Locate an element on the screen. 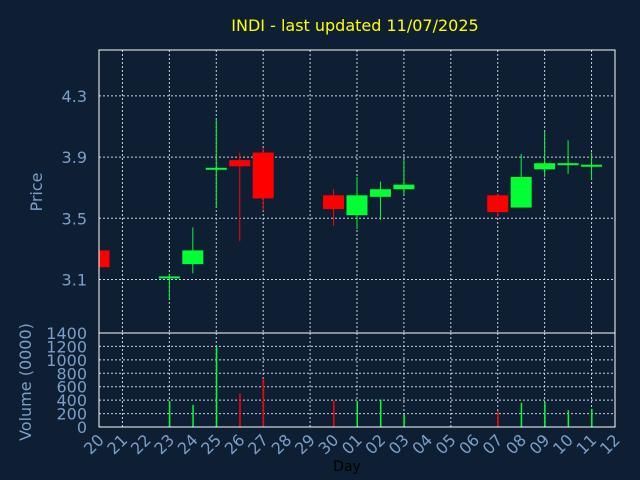 The image size is (640, 480). volume-tick-label: 1400 is located at coordinates (66, 333).